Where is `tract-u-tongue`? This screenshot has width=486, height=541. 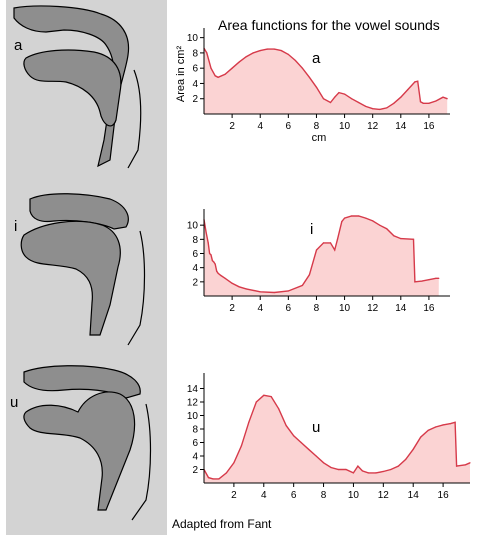 tract-u-tongue is located at coordinates (79, 451).